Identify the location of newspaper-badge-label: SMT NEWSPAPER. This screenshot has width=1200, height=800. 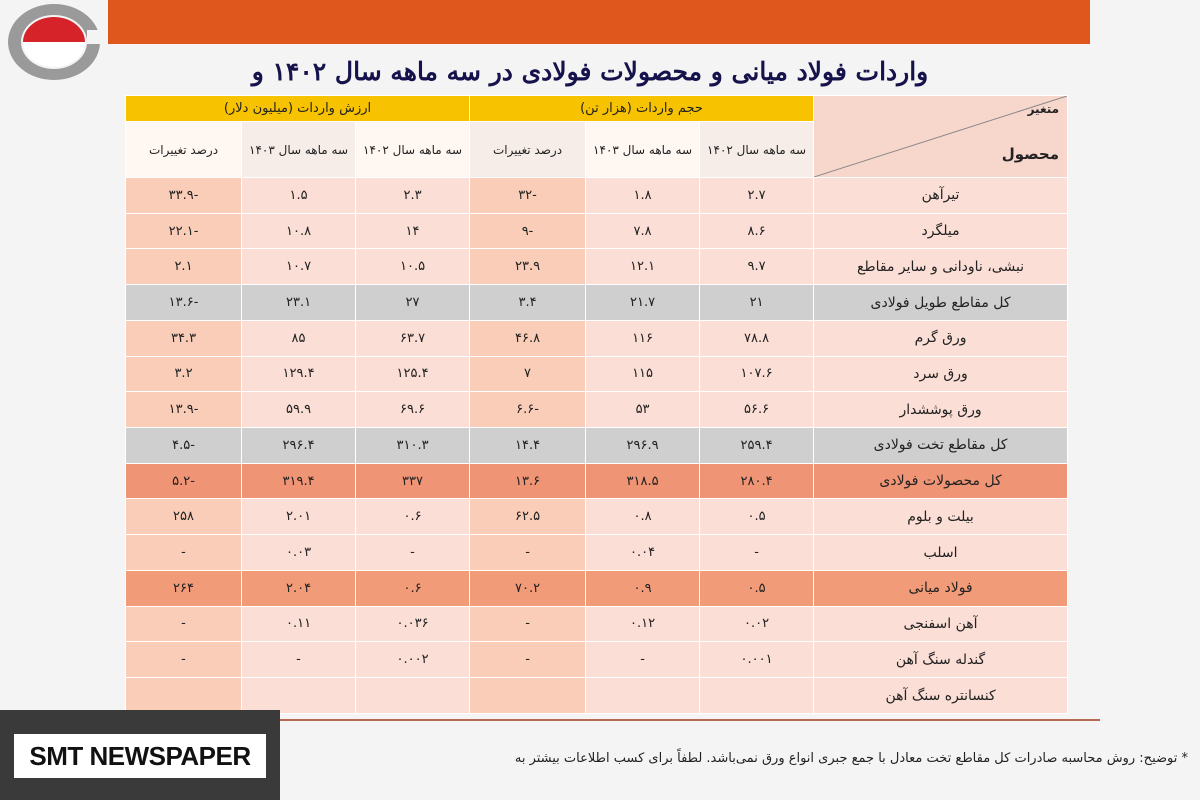
(140, 756).